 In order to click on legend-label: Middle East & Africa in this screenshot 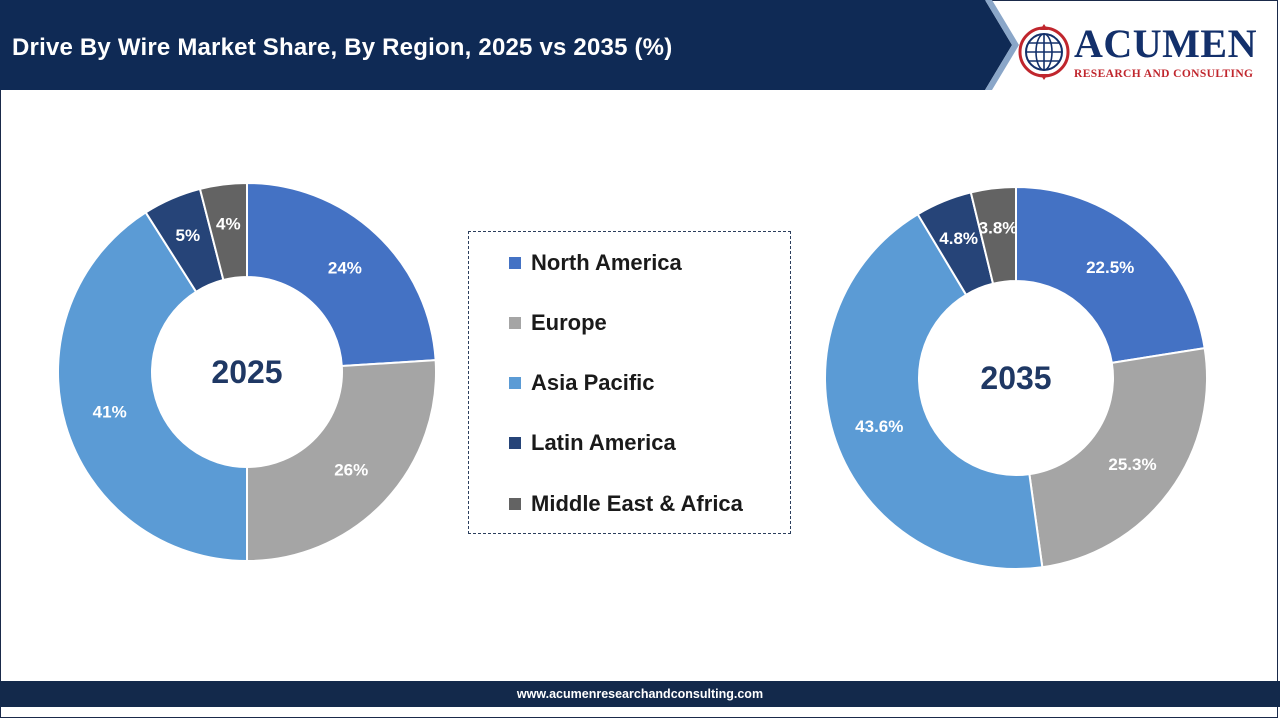, I will do `click(637, 503)`.